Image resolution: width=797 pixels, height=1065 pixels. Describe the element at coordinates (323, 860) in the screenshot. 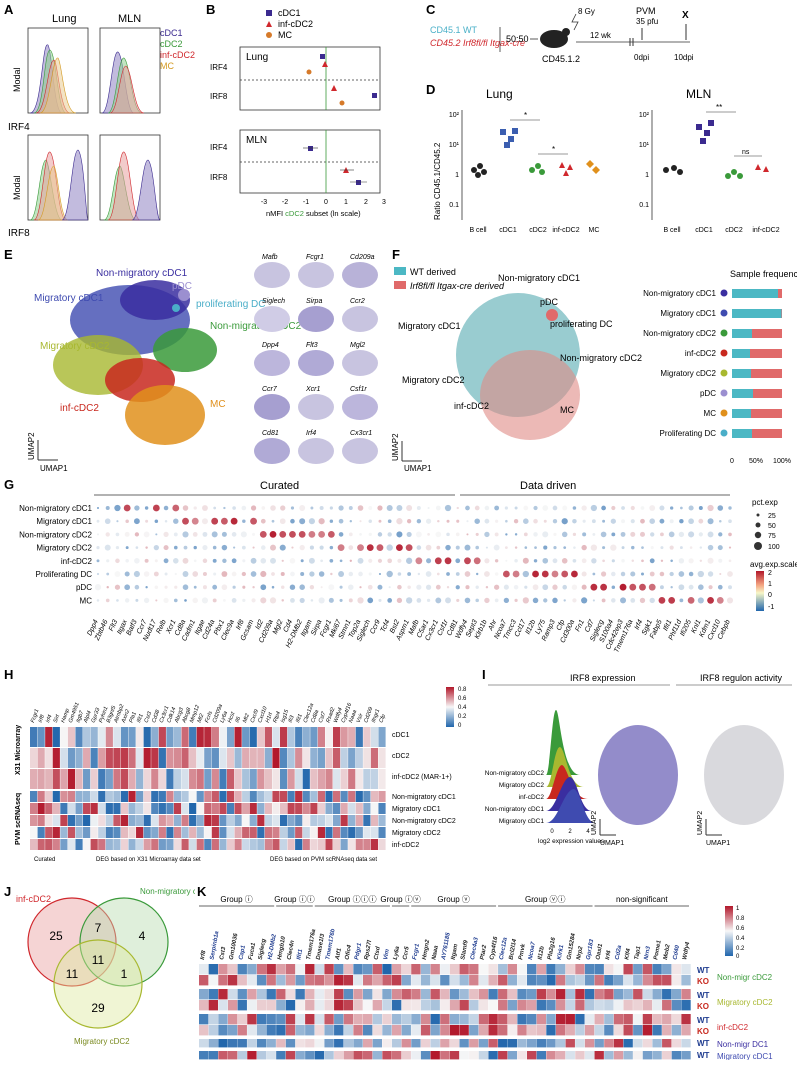

I see `xlabel: DEG based on PVM scRNAseq data set` at that location.